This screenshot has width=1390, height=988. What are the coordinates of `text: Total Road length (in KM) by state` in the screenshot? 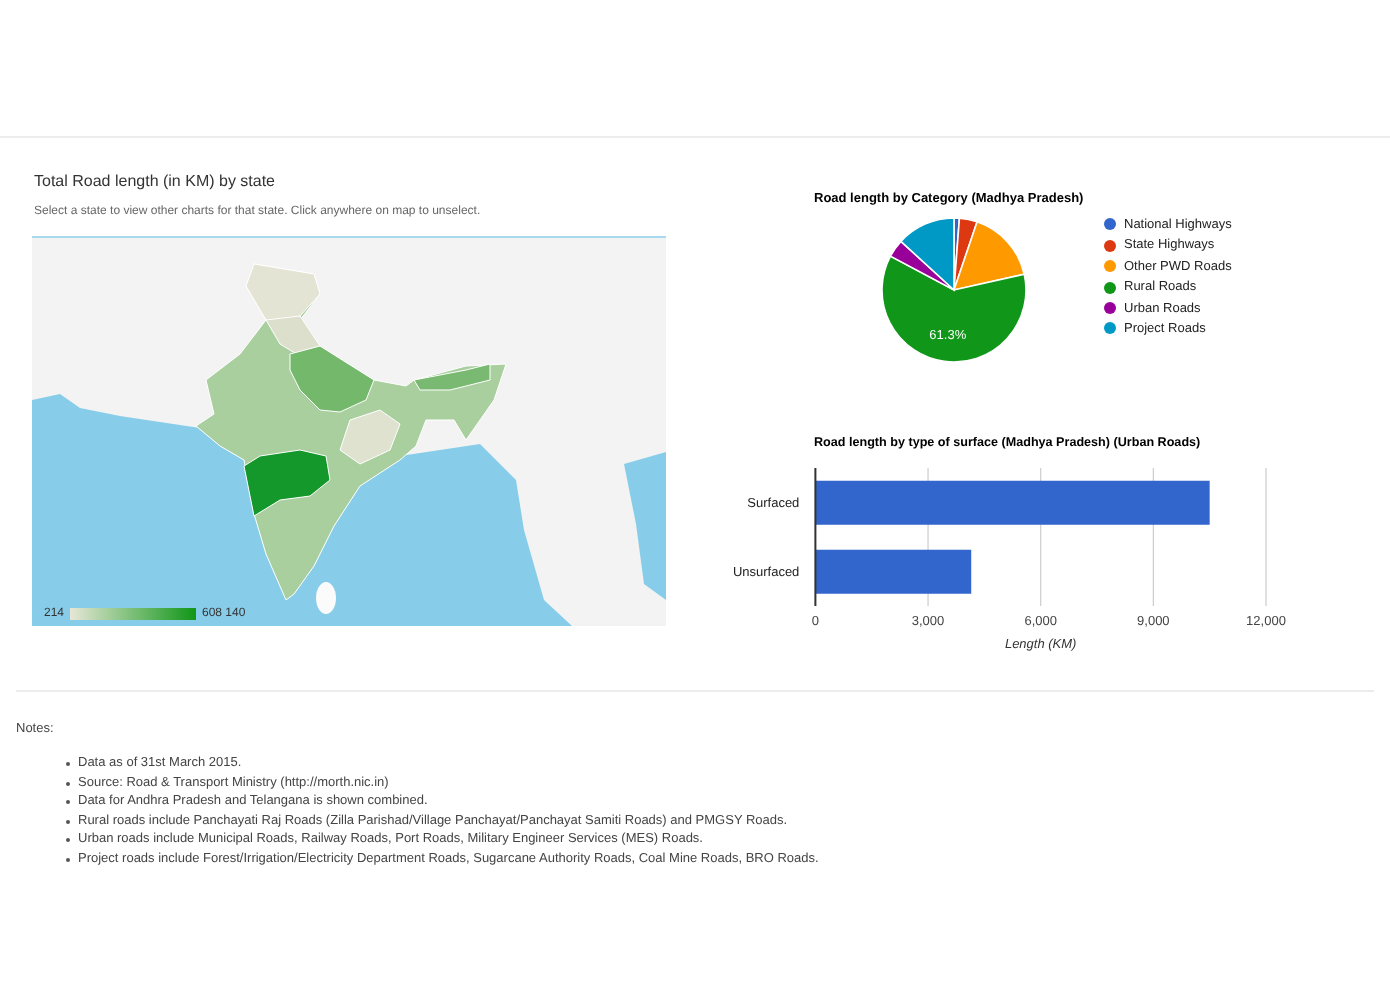 It's located at (156, 182).